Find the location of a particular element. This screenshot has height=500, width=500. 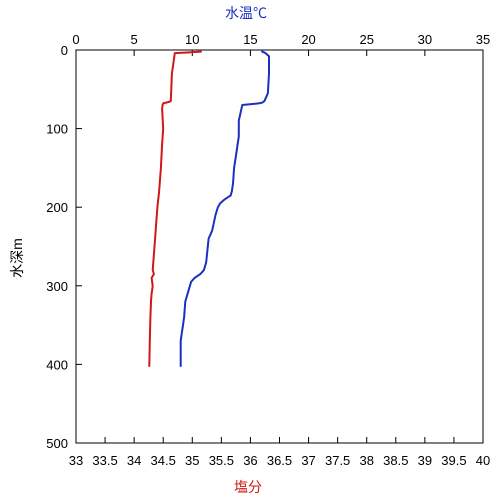

top-axis-tick-label: 10 is located at coordinates (192, 39).